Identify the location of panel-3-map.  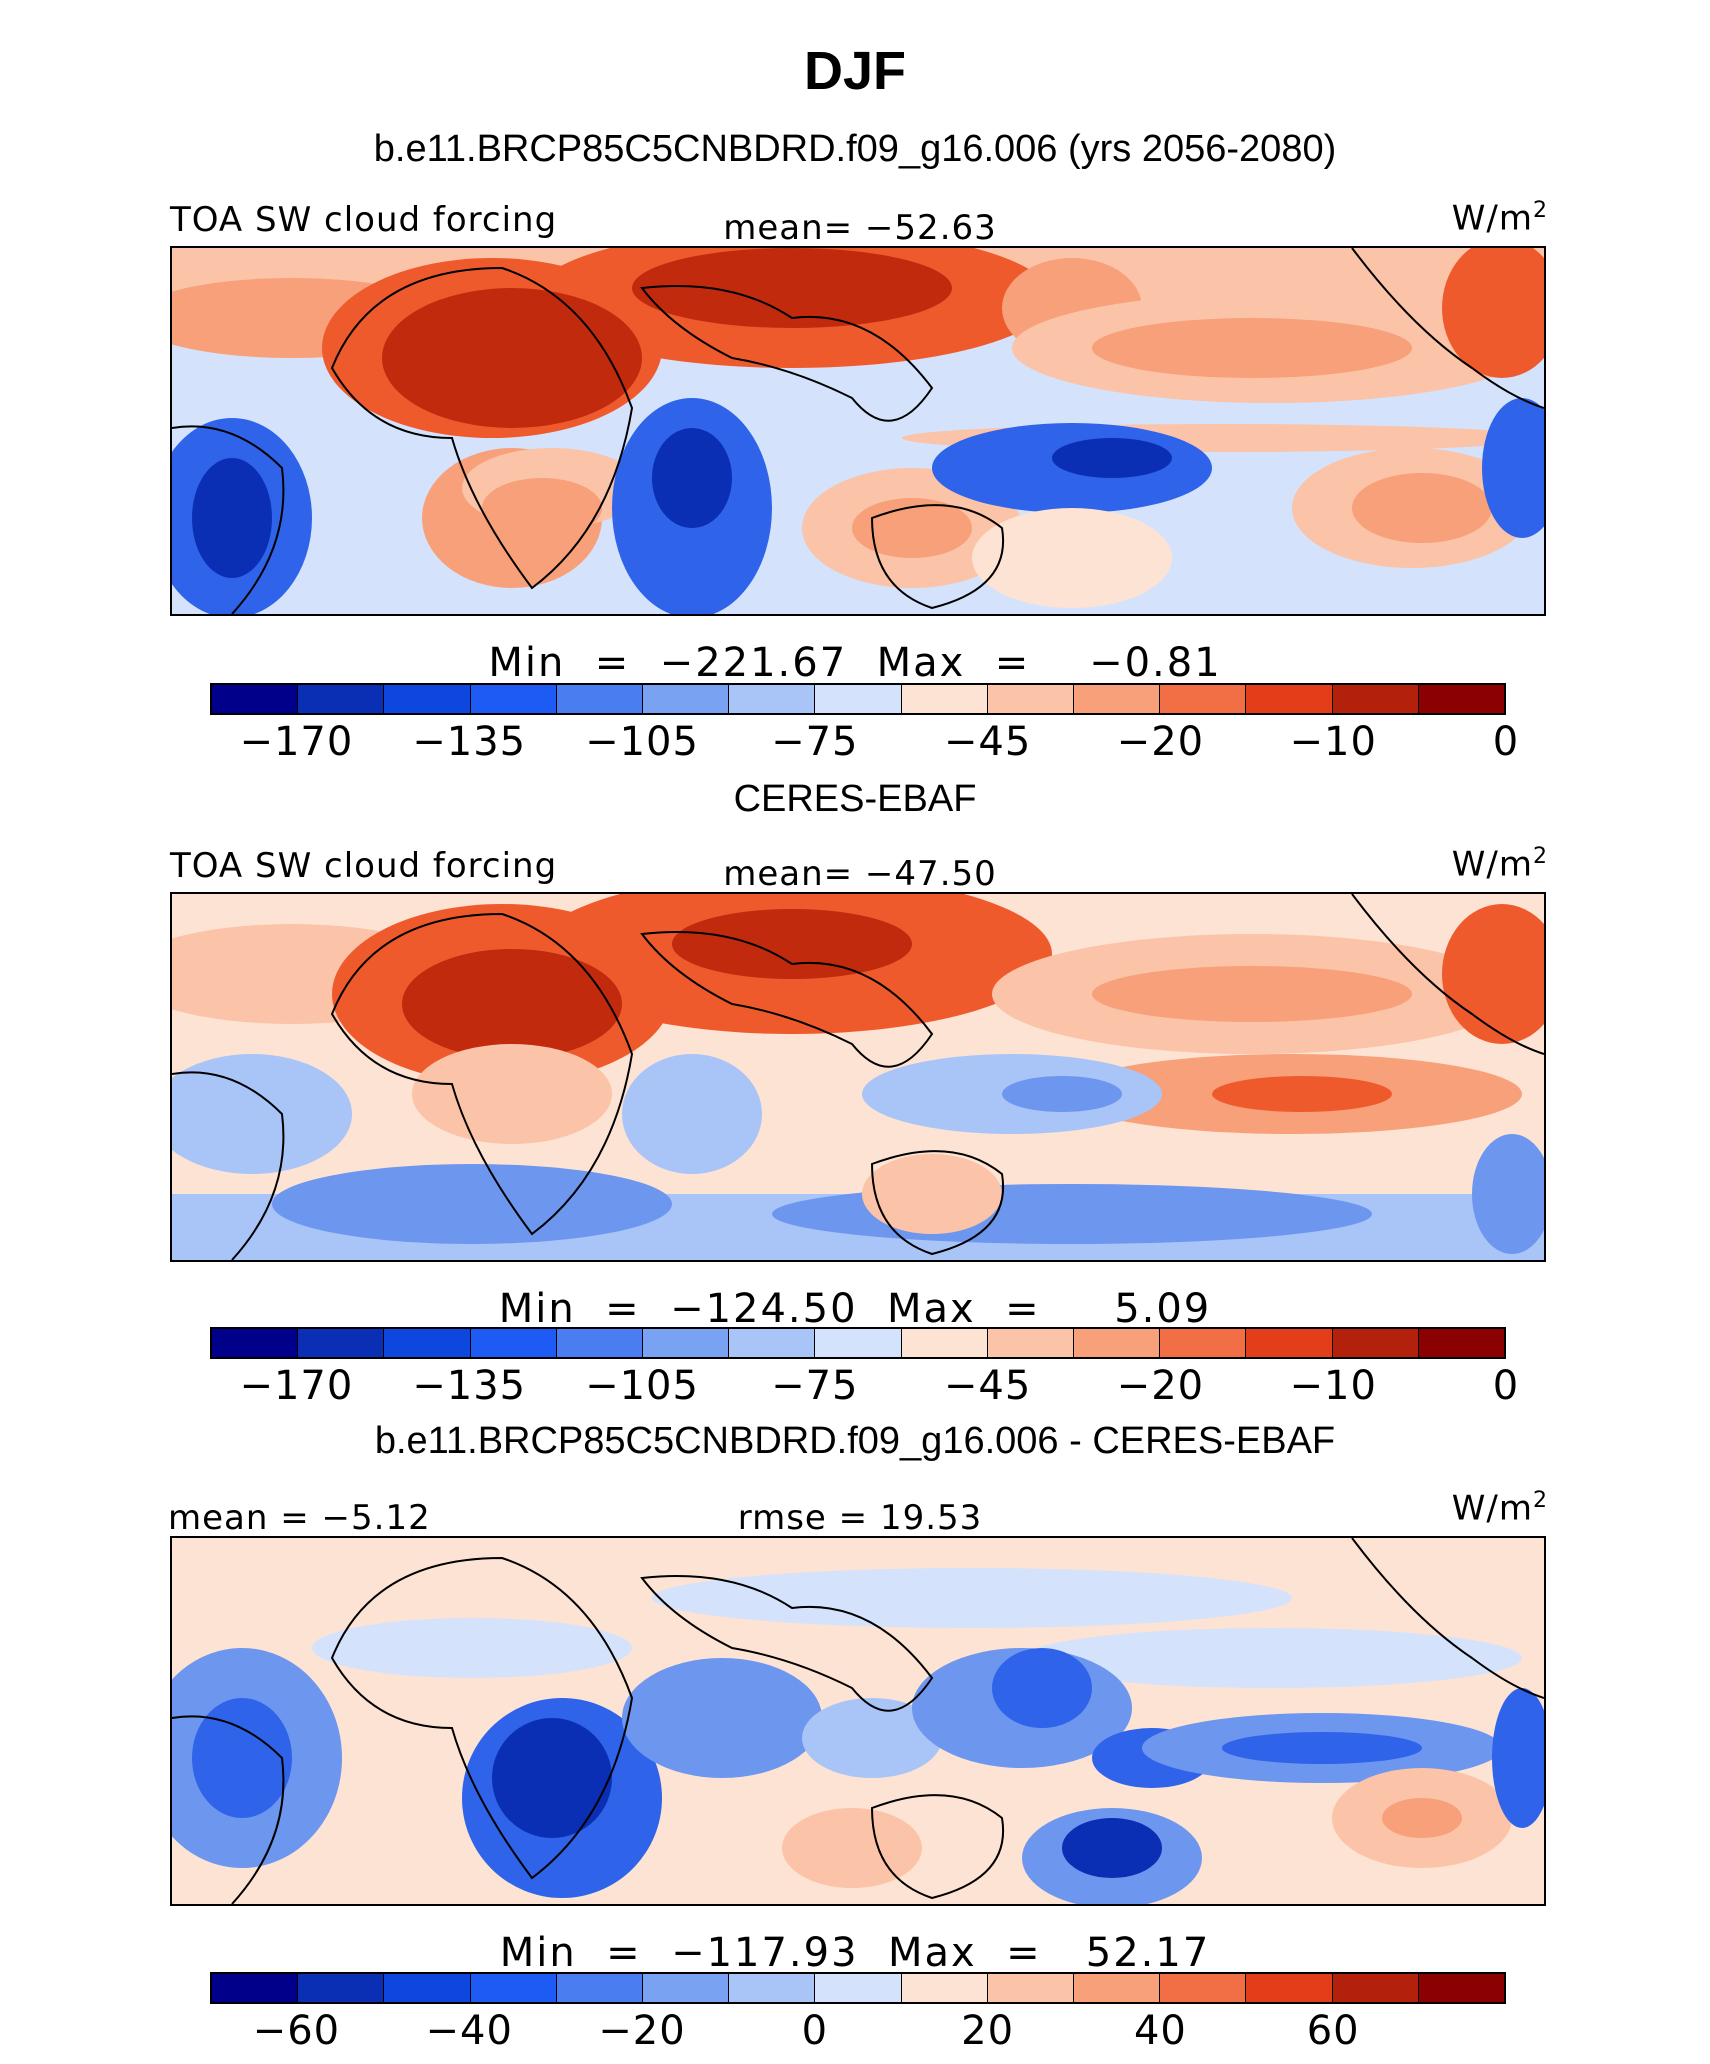
(858, 1721).